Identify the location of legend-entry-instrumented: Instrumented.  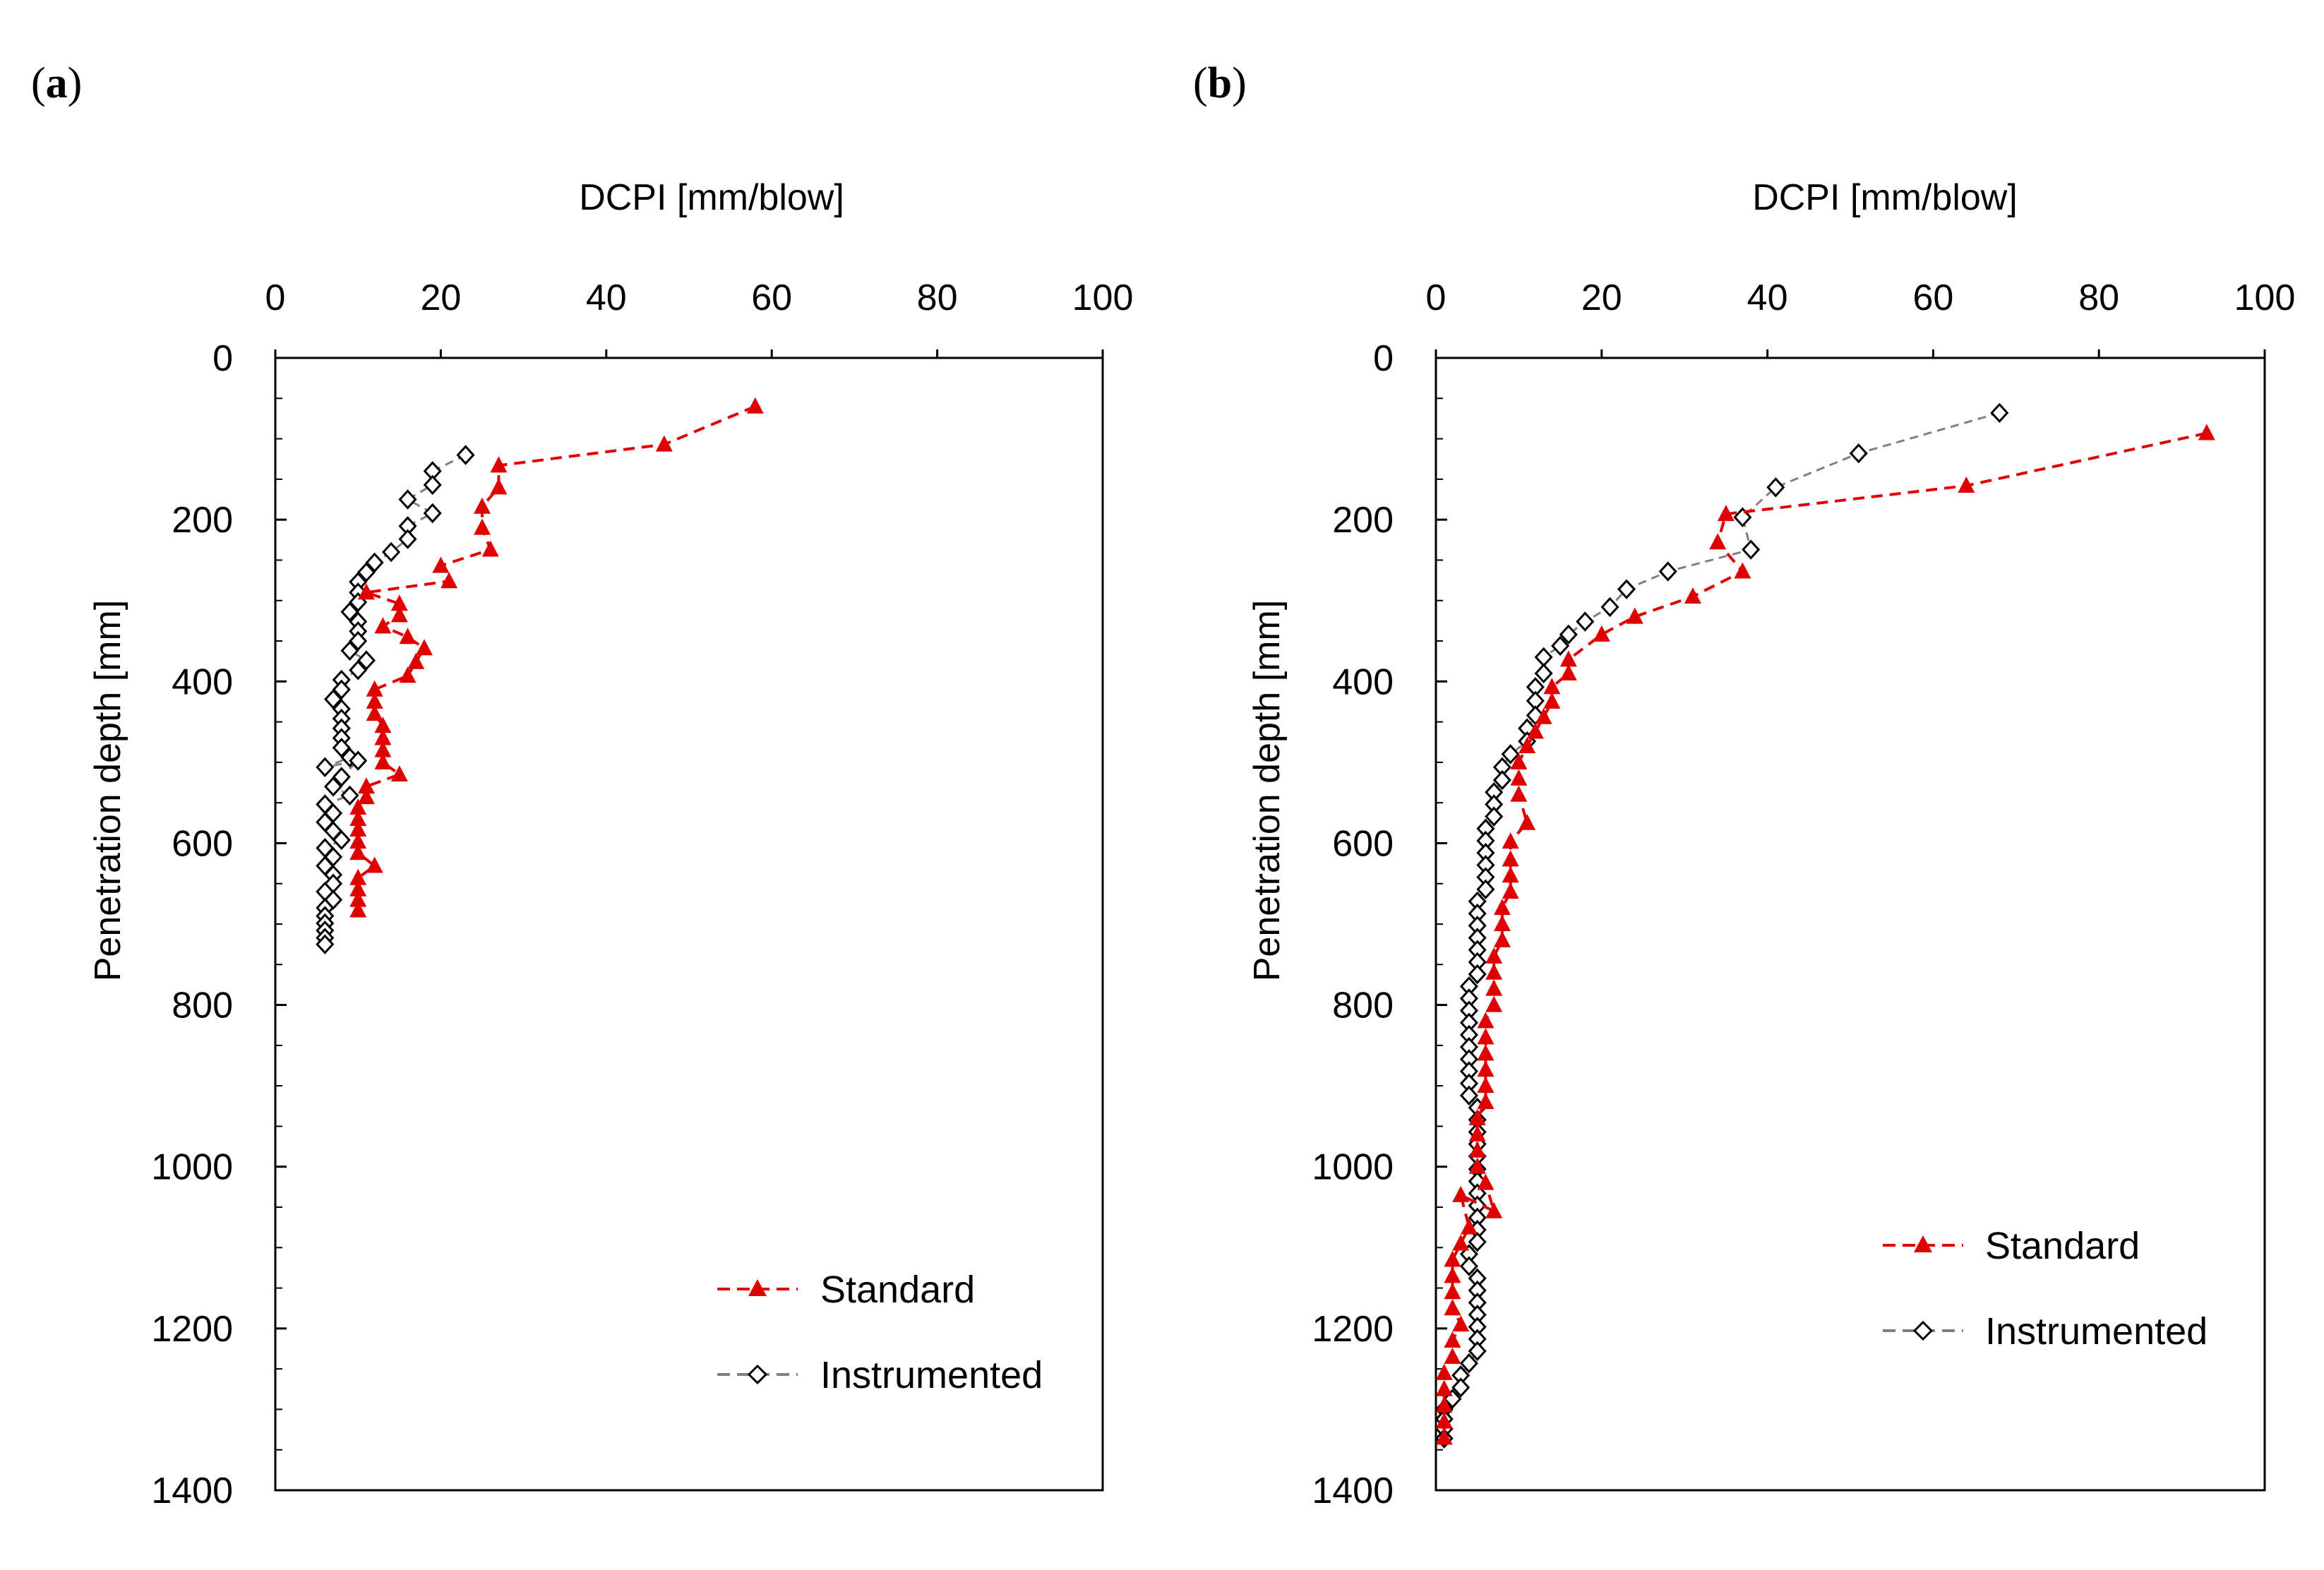
(2045, 1331).